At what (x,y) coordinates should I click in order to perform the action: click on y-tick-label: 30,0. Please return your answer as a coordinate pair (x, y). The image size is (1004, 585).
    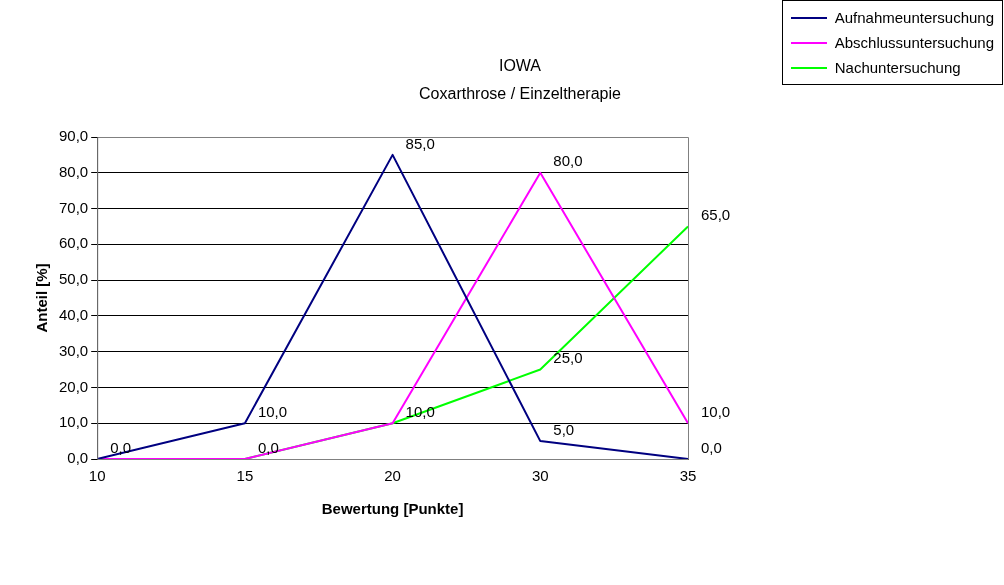
    Looking at the image, I should click on (73, 350).